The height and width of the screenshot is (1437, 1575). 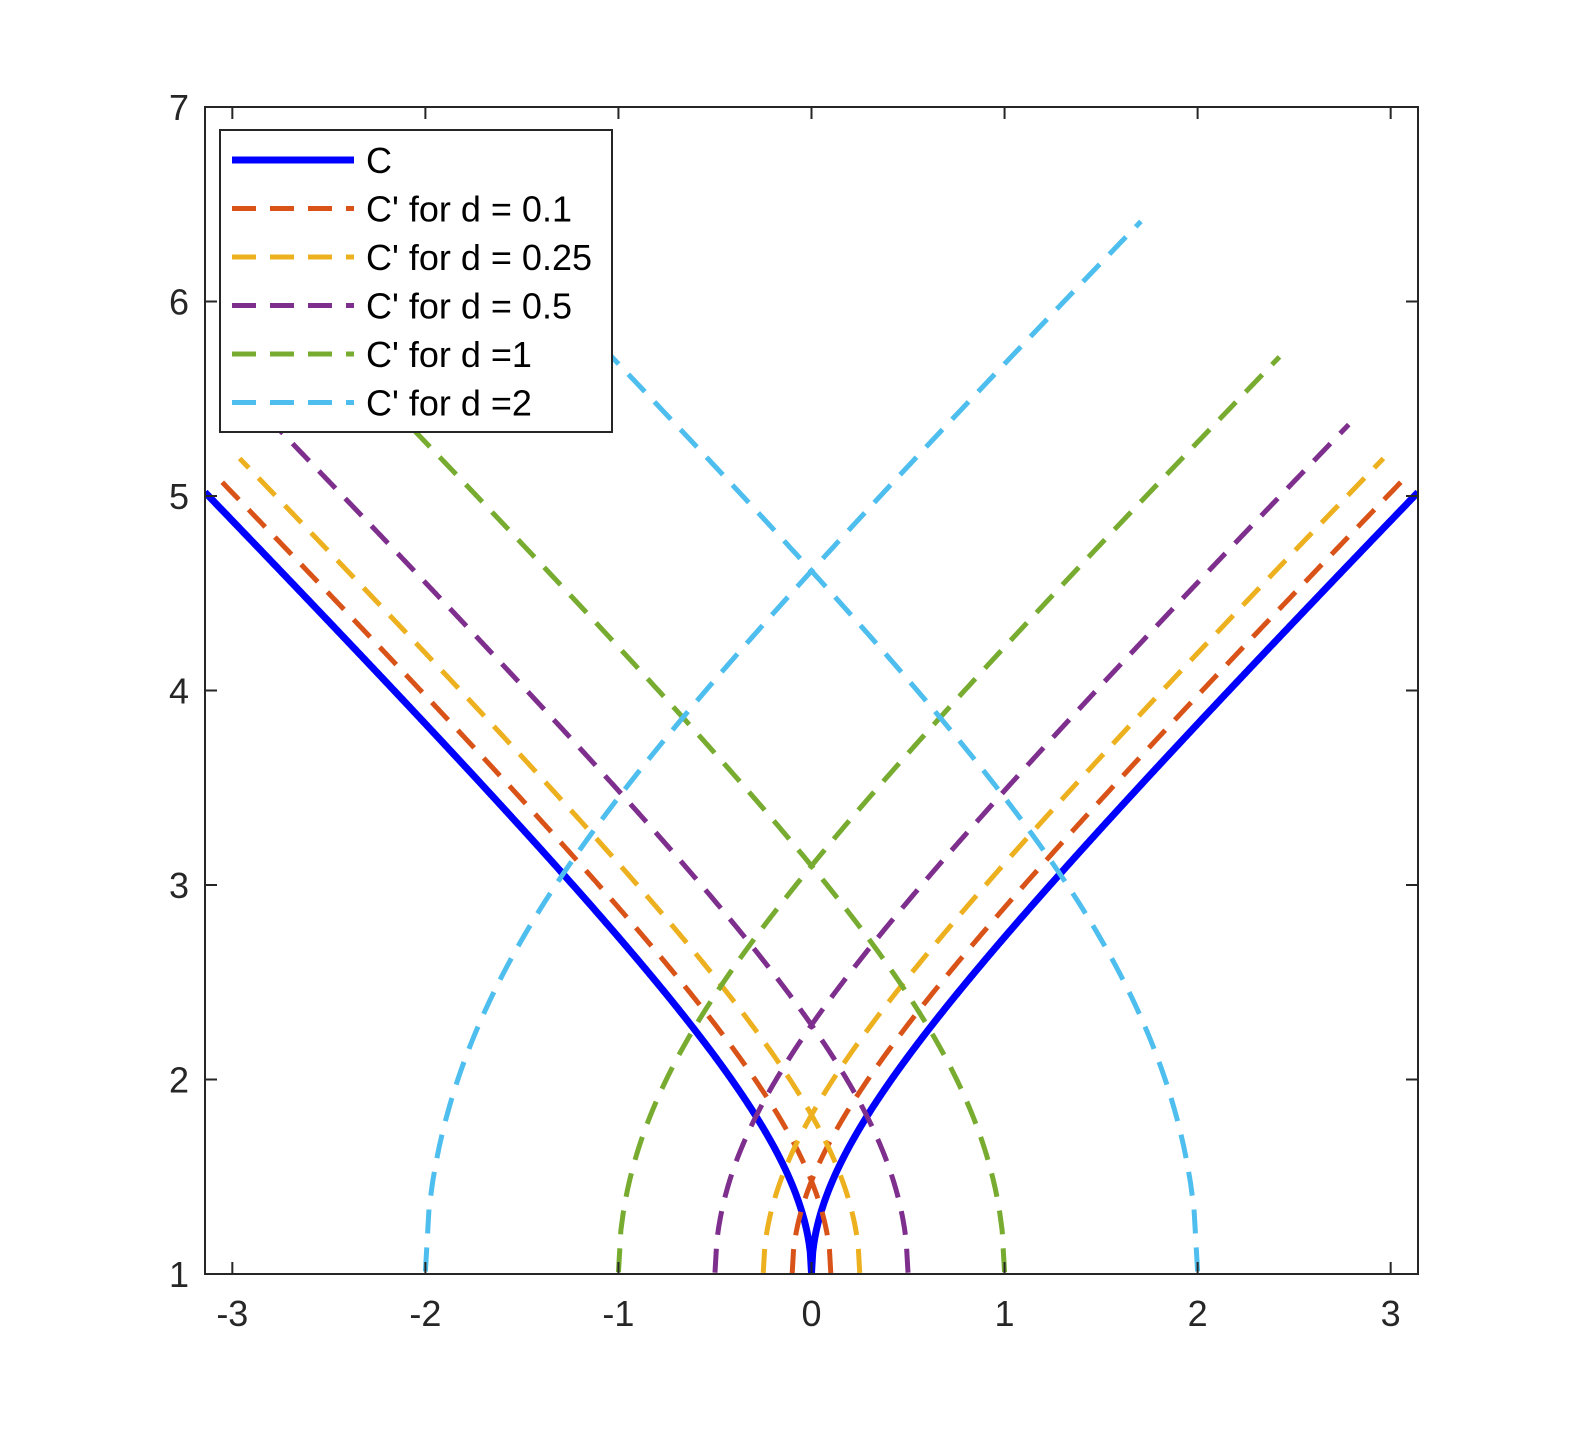 I want to click on x-tick-label: 3, so click(x=1391, y=1313).